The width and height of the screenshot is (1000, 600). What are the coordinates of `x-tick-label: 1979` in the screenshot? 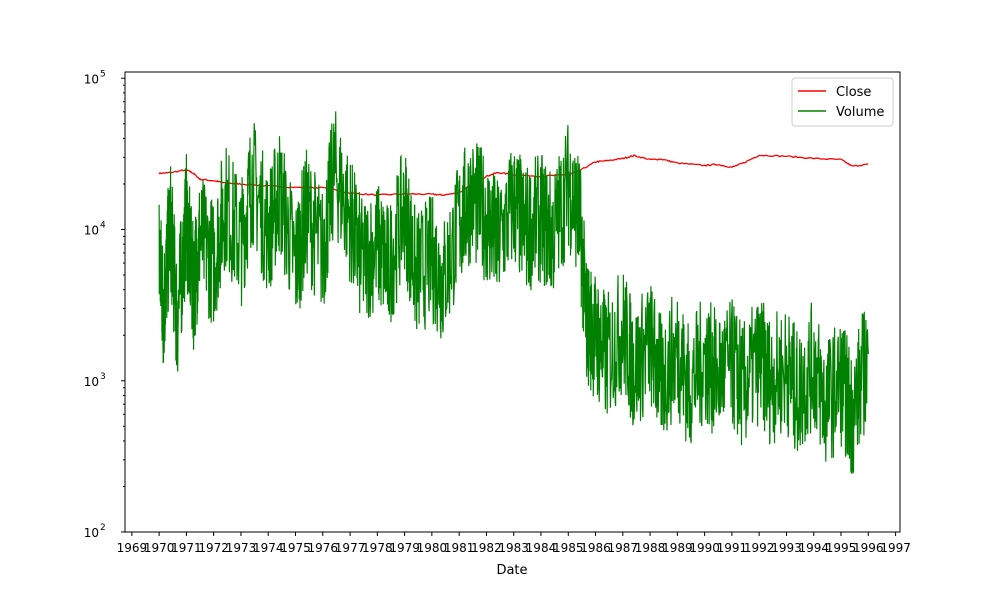 It's located at (404, 548).